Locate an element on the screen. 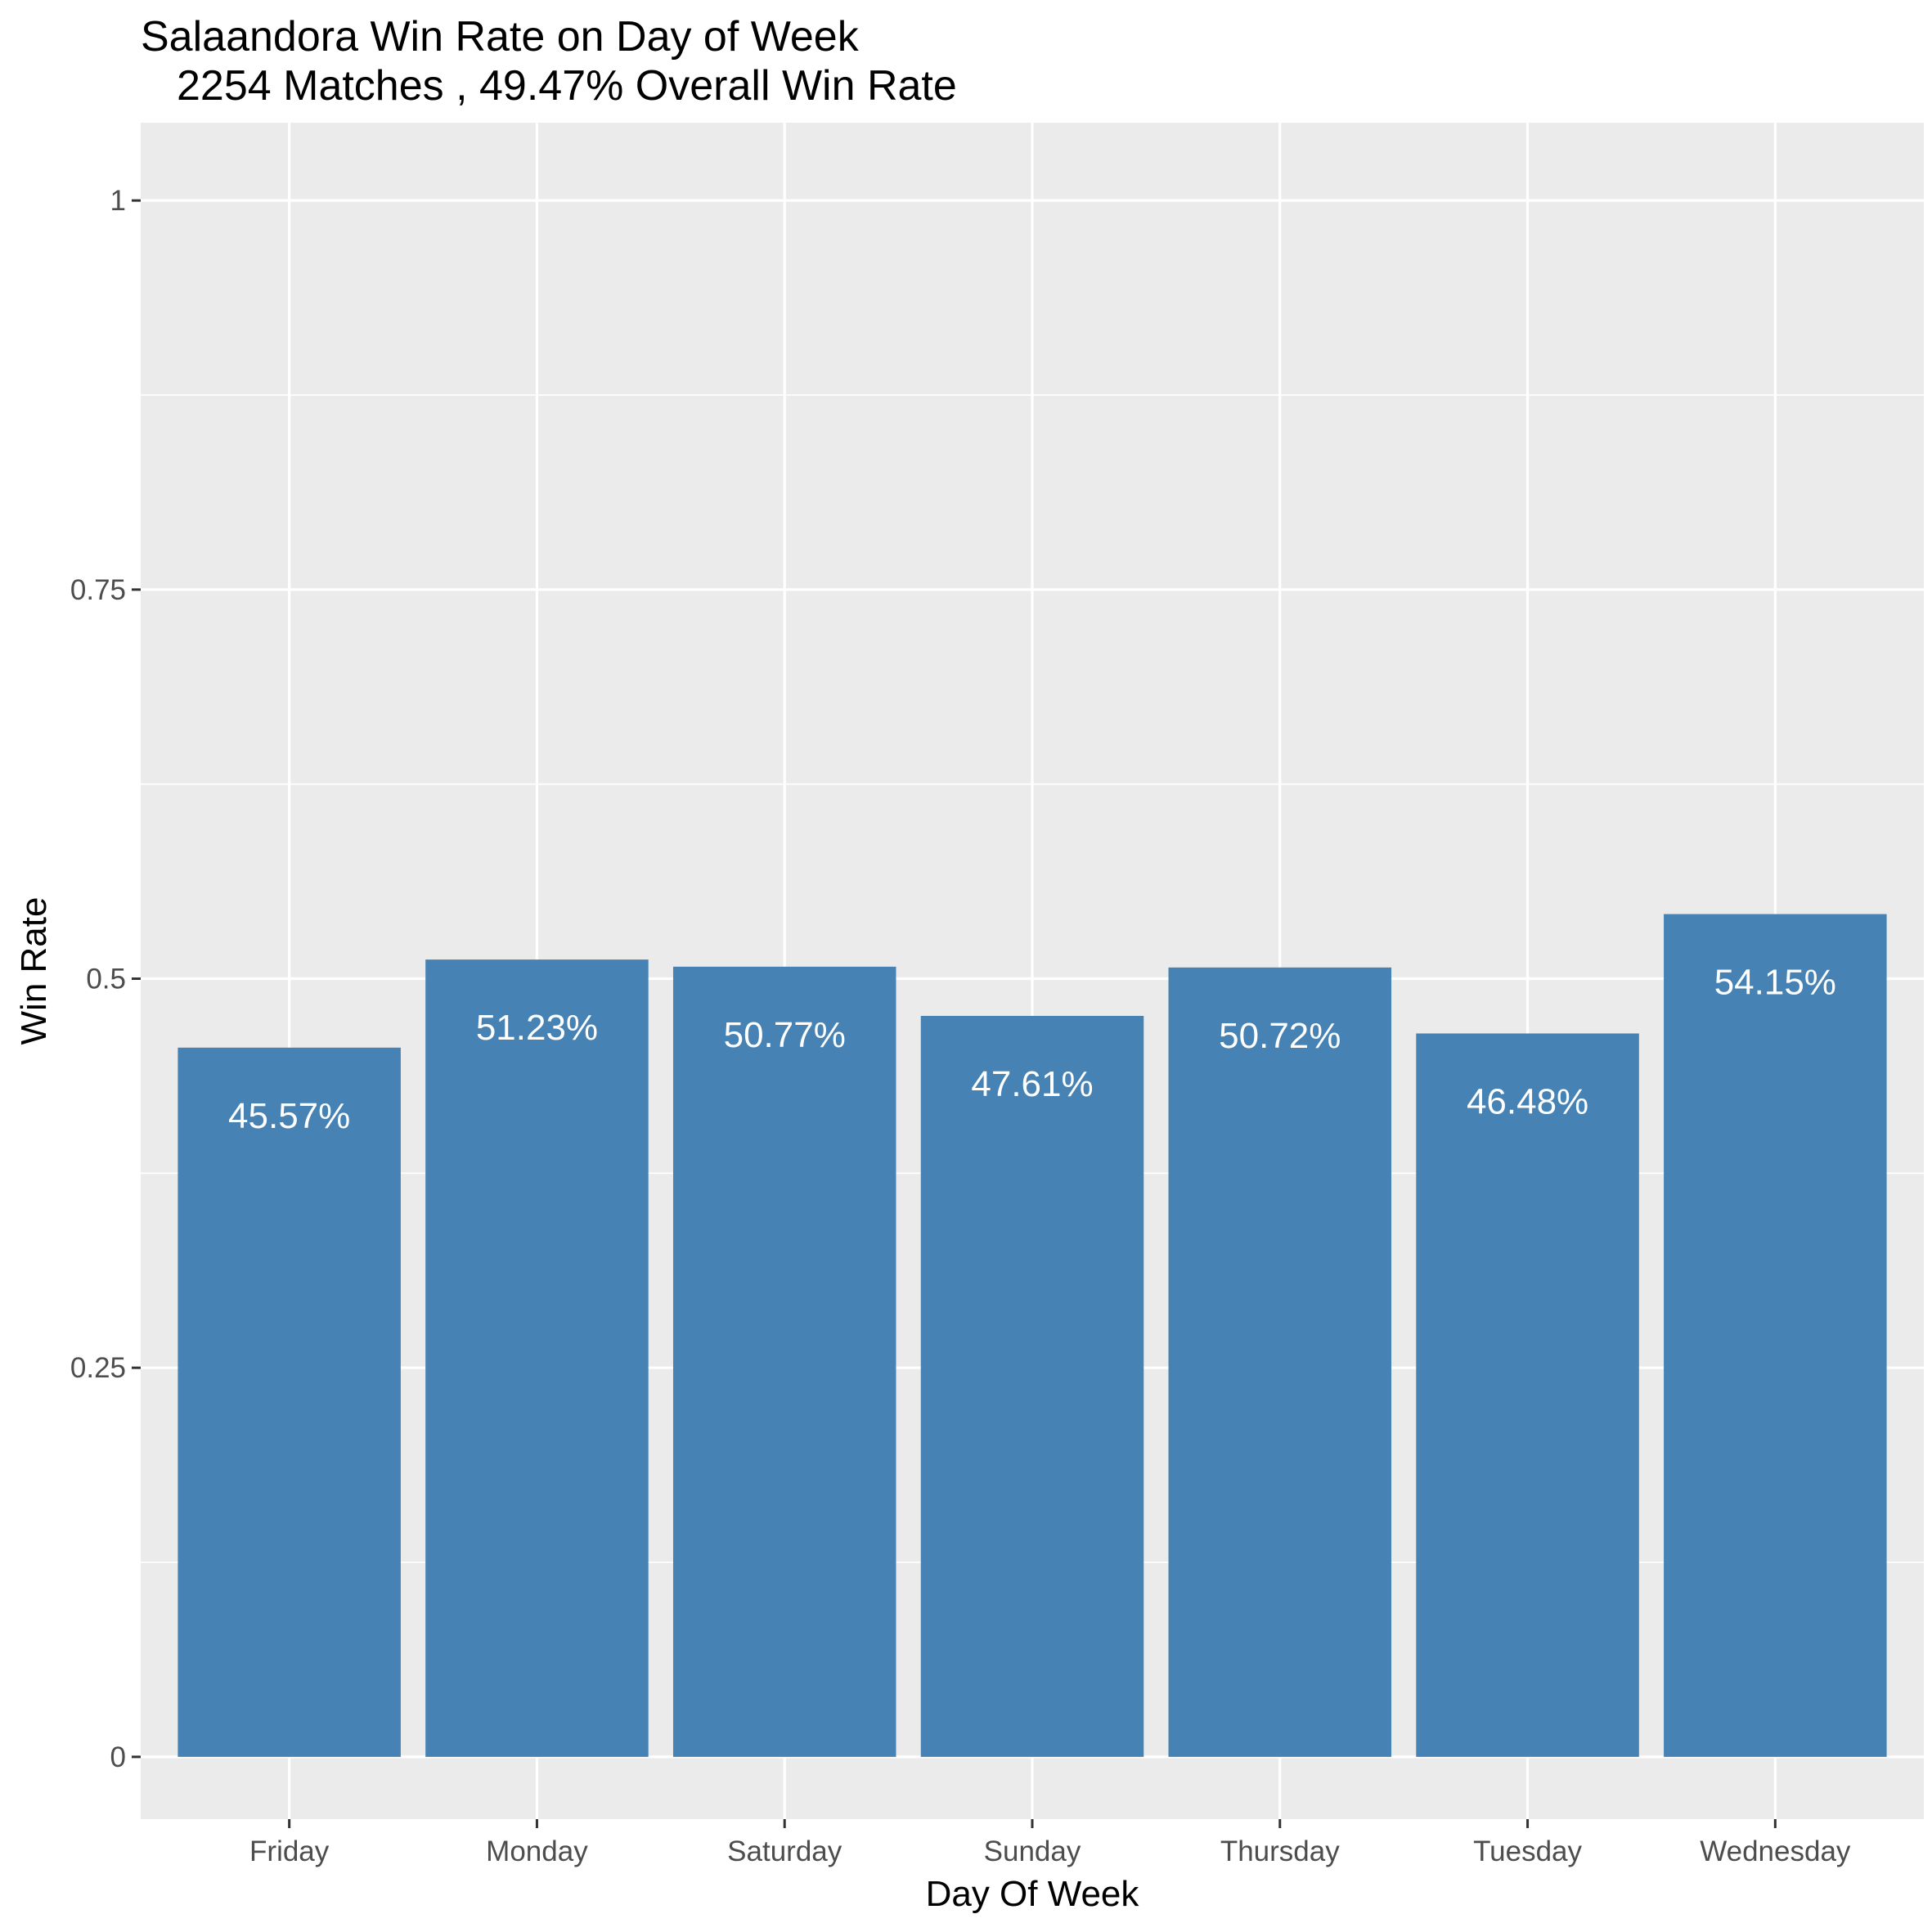 The height and width of the screenshot is (1932, 1932). bar-label-friday: 45.57% is located at coordinates (289, 1116).